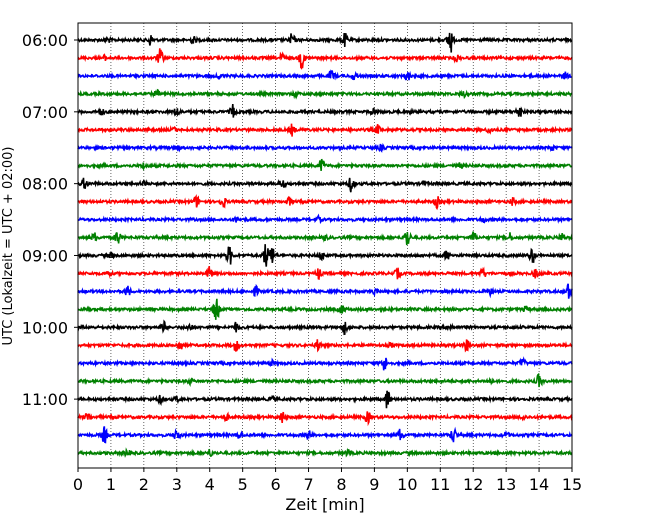 This screenshot has height=520, width=650. I want to click on x-tick-label: 6, so click(276, 484).